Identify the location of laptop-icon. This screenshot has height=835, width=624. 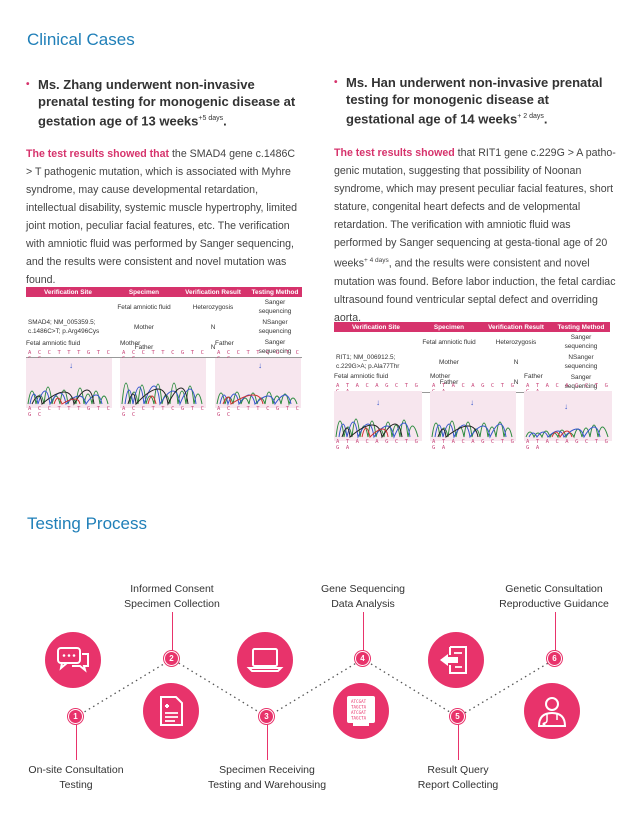
(265, 660).